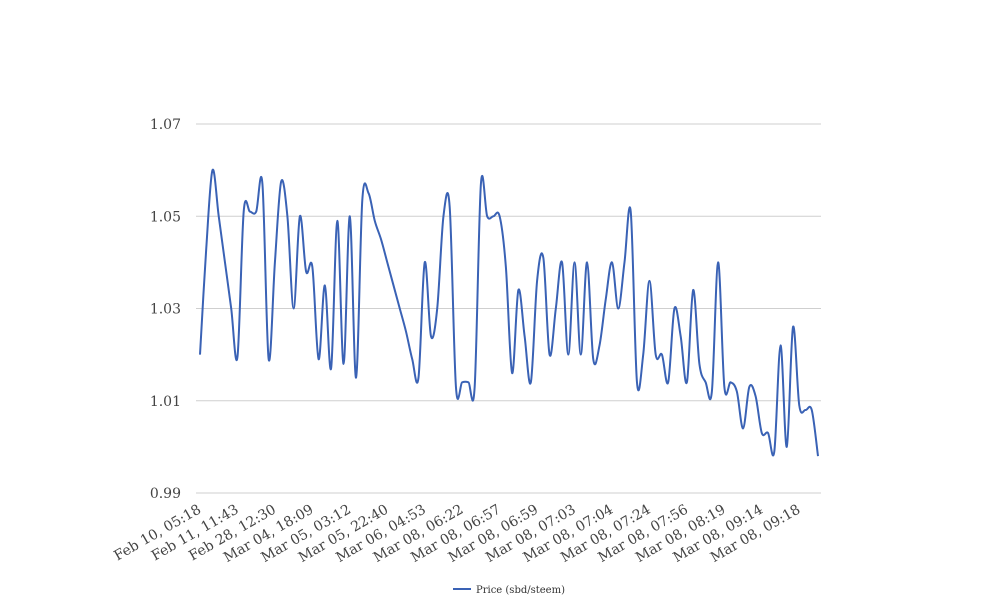 Image resolution: width=1008 pixels, height=616 pixels. What do you see at coordinates (165, 217) in the screenshot?
I see `y-tick-label: 1.05` at bounding box center [165, 217].